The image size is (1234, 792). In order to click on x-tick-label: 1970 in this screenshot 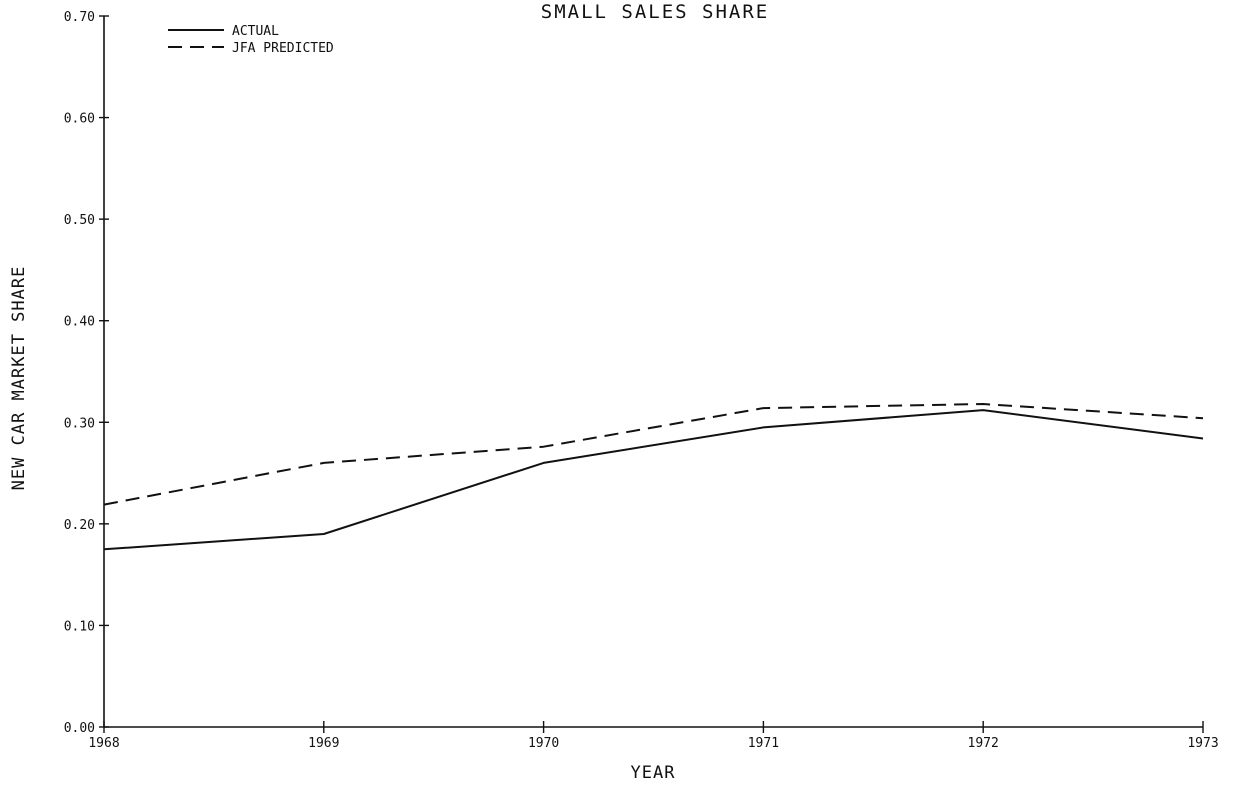, I will do `click(543, 743)`.